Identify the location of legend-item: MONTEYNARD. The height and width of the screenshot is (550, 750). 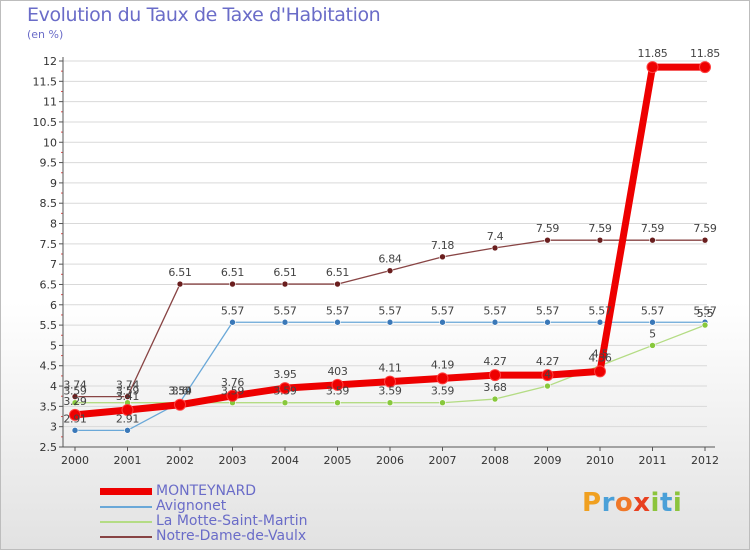
(204, 491).